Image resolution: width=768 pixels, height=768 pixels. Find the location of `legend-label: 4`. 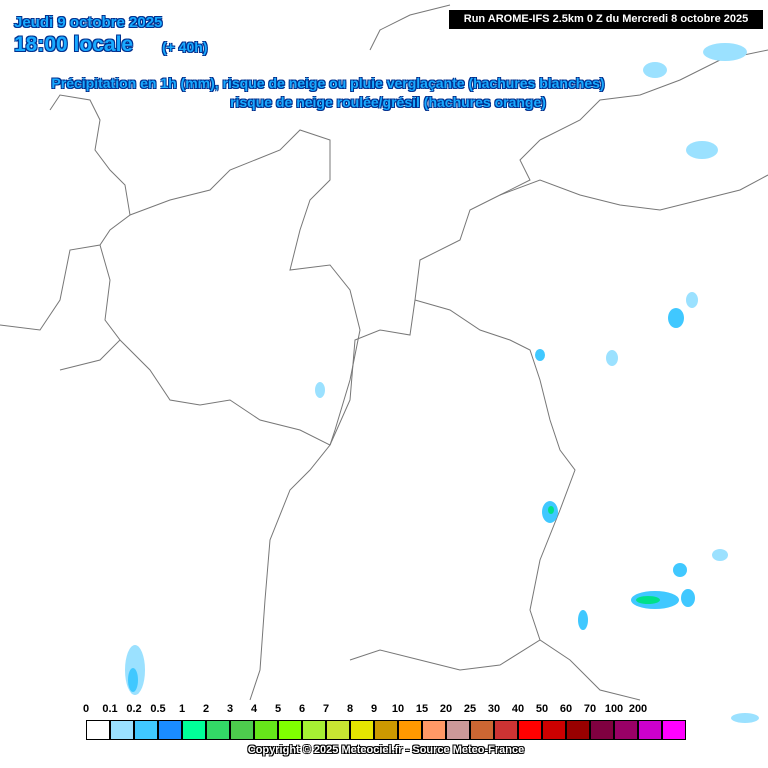

legend-label: 4 is located at coordinates (254, 709).